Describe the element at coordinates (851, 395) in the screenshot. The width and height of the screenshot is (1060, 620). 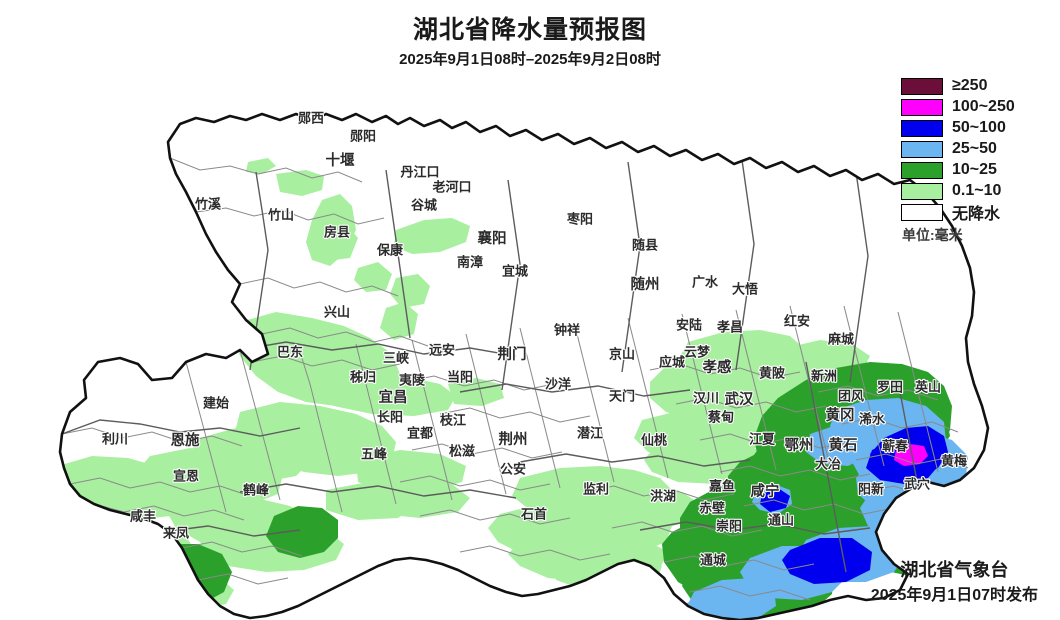
I see `county-label: 团风` at that location.